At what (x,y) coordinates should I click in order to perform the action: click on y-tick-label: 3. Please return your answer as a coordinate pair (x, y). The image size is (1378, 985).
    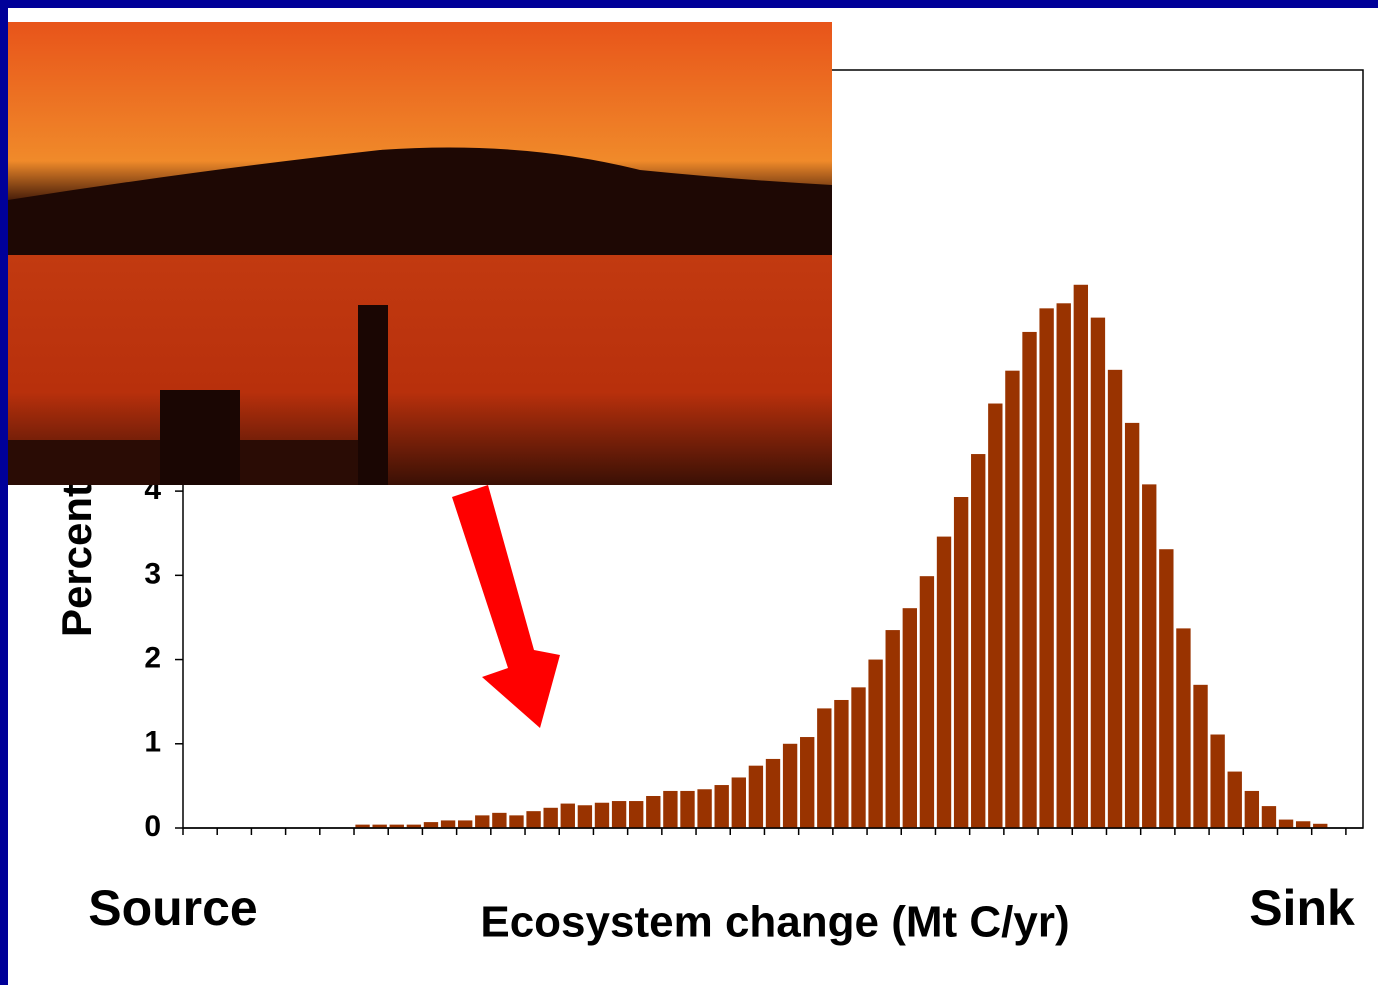
    Looking at the image, I should click on (152, 573).